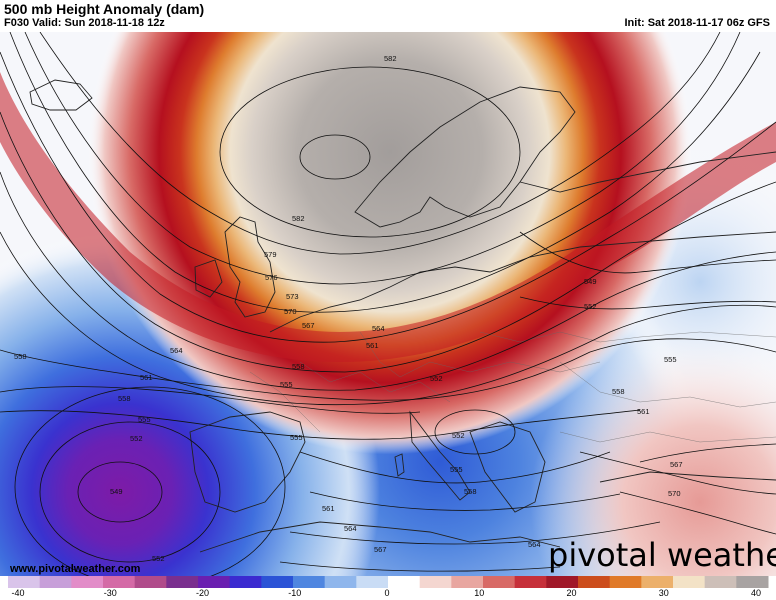 Image resolution: width=776 pixels, height=600 pixels. Describe the element at coordinates (271, 277) in the screenshot. I see `contour-label: 576` at that location.